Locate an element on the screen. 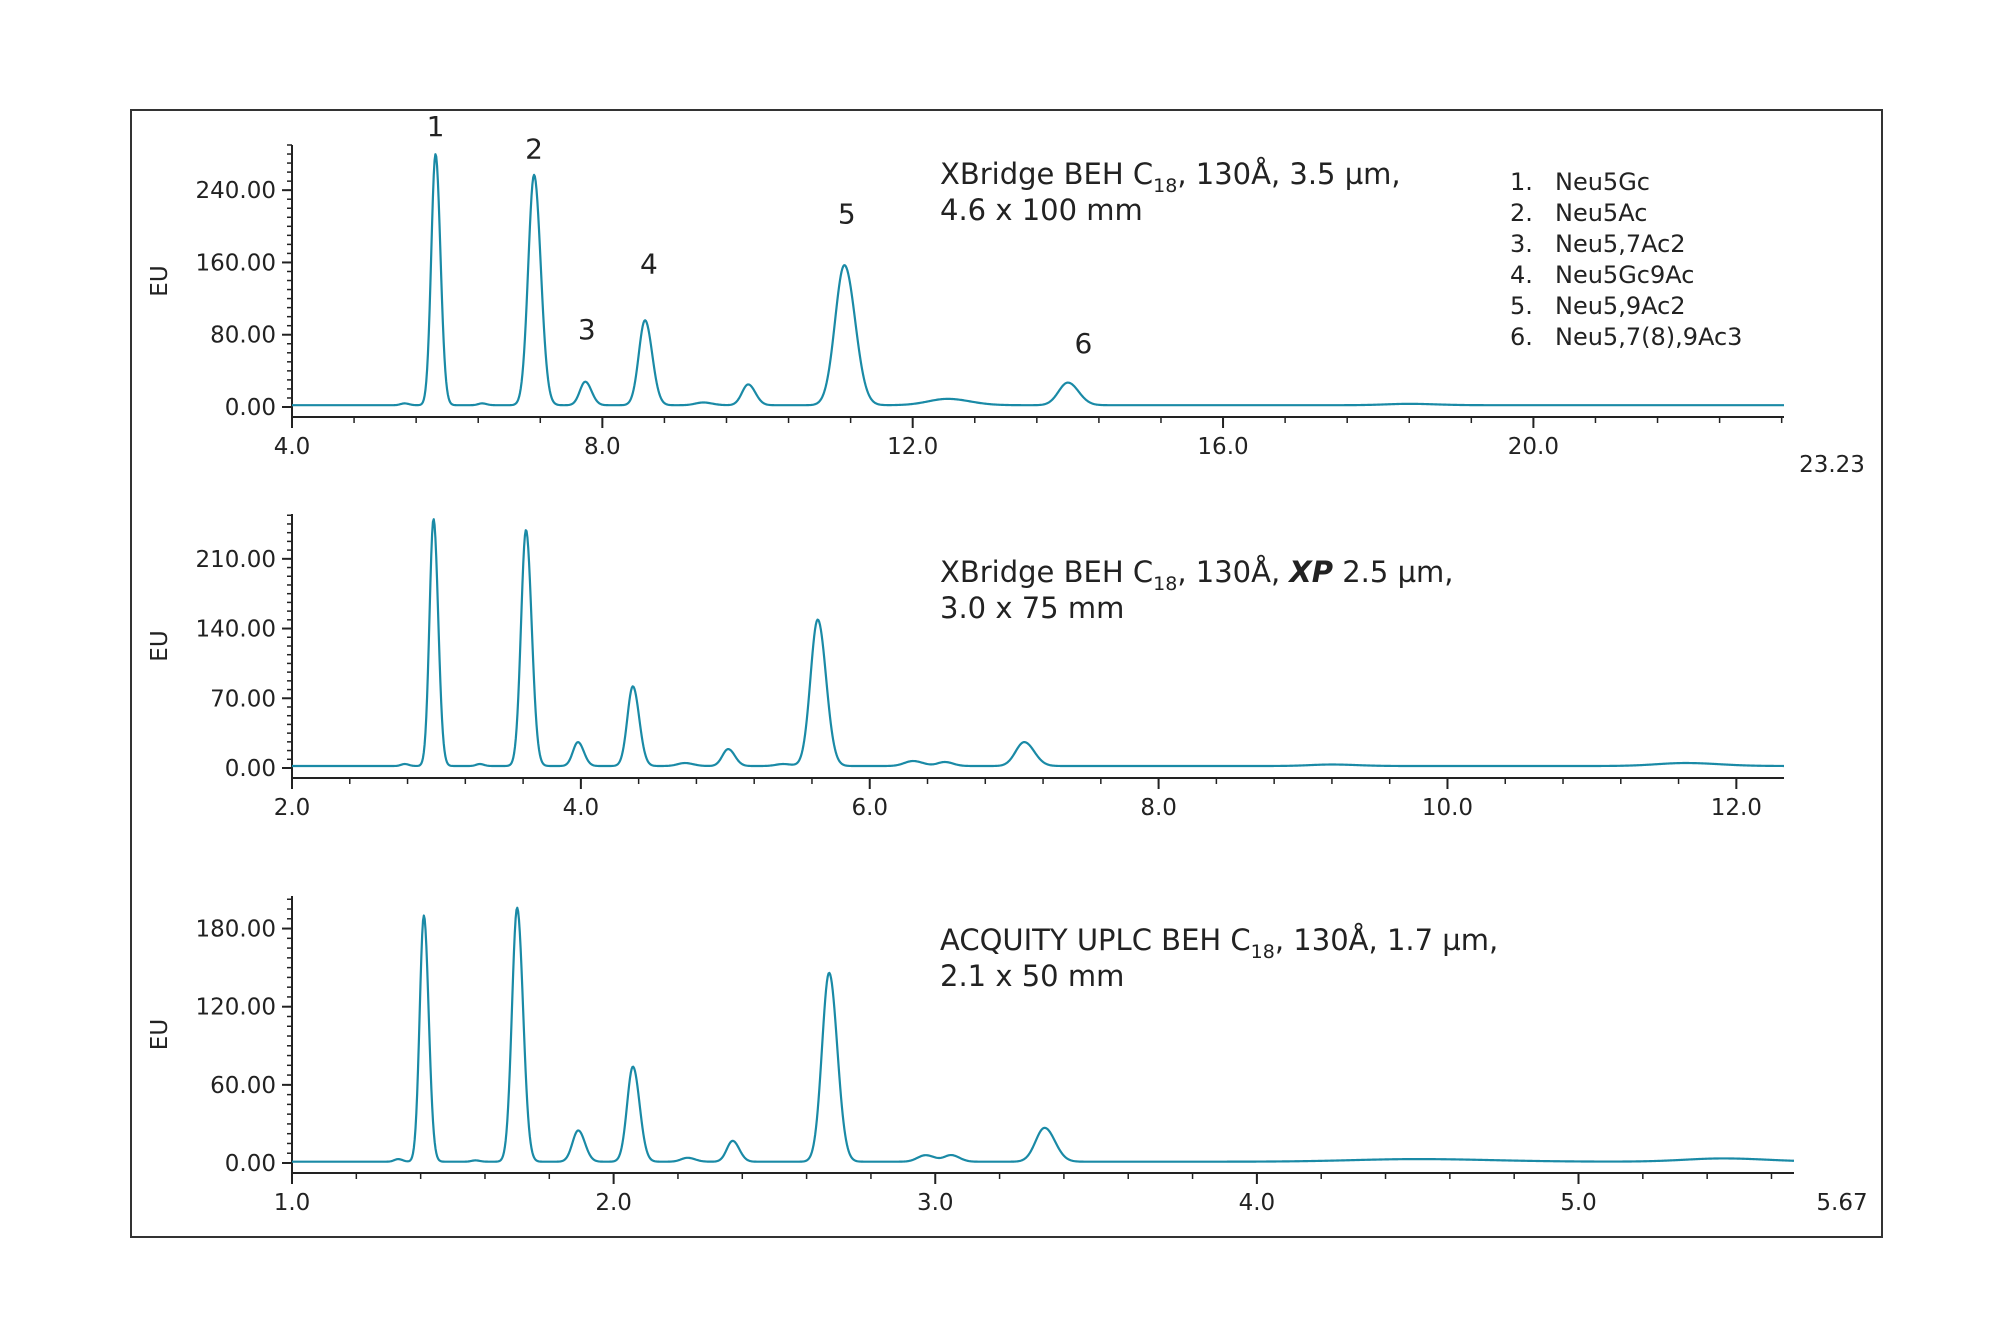 Image resolution: width=2000 pixels, height=1333 pixels. x-tick-label: 1.0 is located at coordinates (292, 1203).